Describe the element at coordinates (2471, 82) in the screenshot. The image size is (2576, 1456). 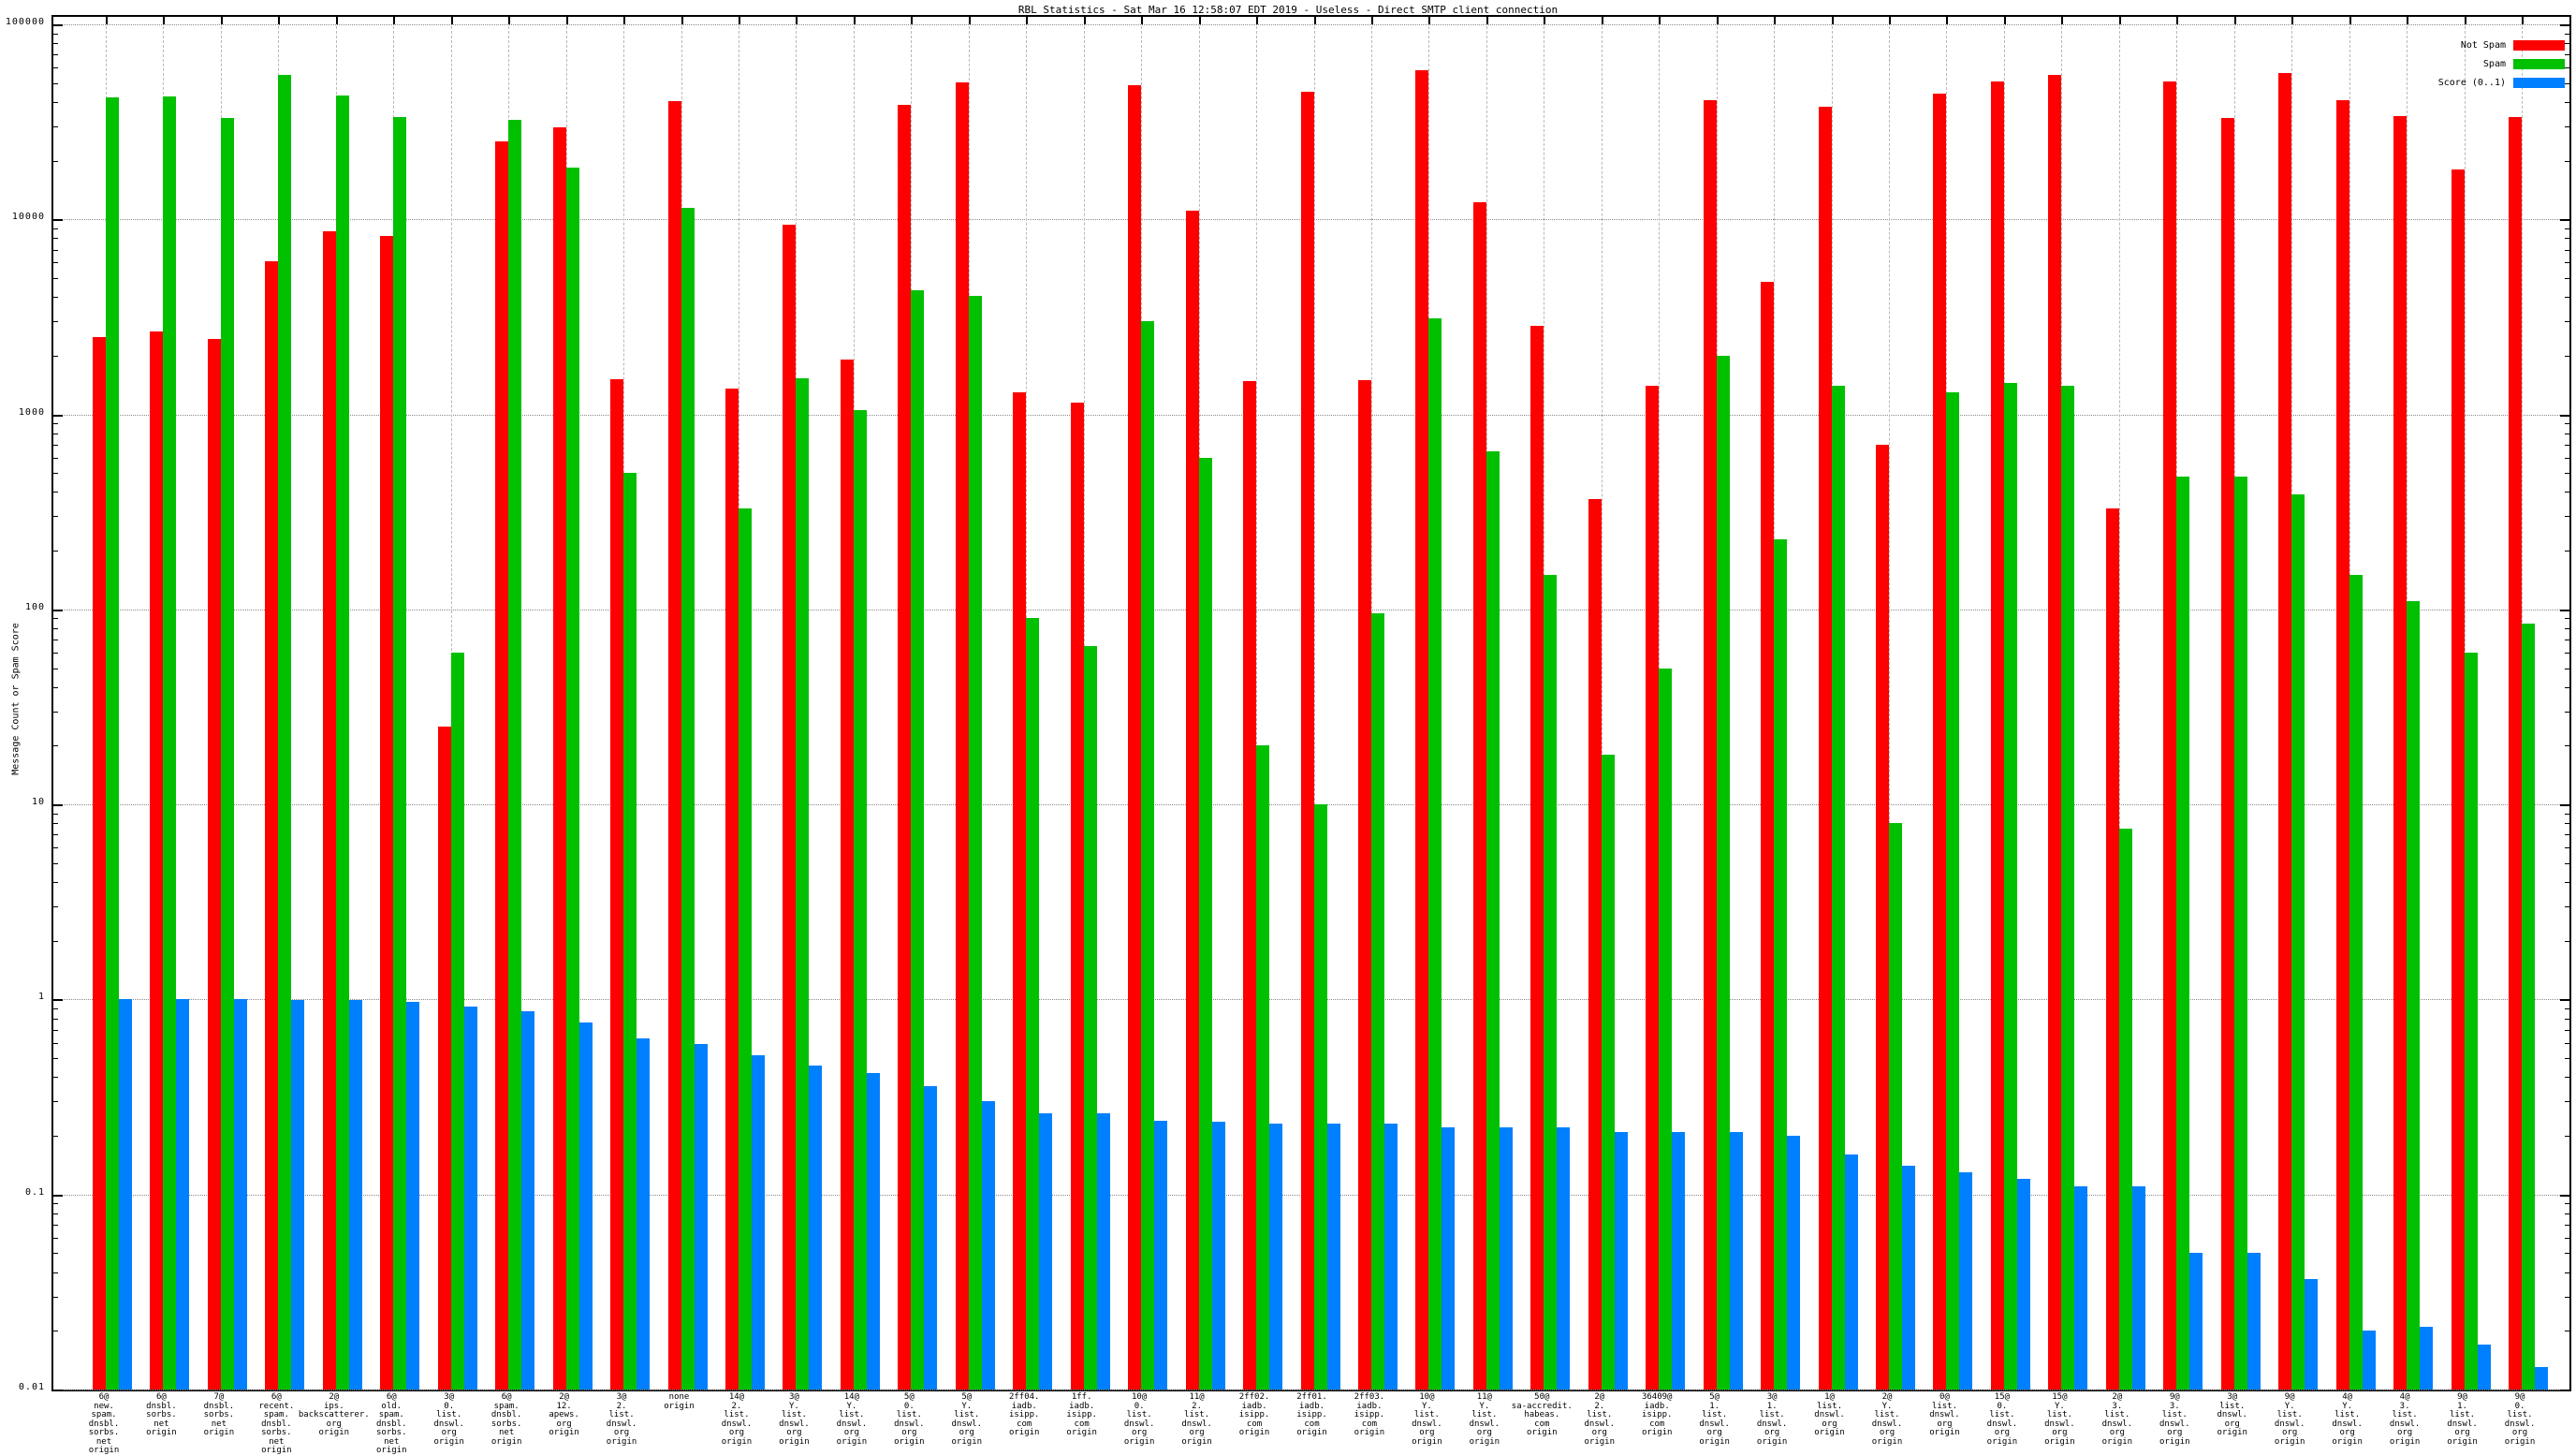
I see `legend-item-label: Score (0..1)` at that location.